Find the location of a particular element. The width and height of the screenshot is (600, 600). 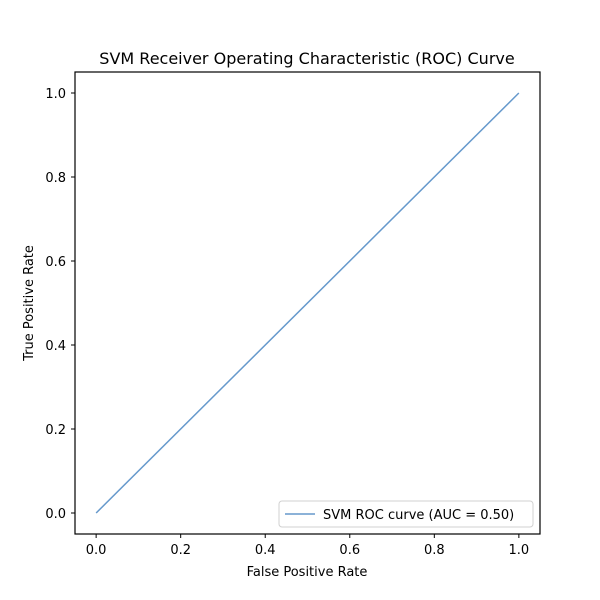

legend-box is located at coordinates (406, 514).